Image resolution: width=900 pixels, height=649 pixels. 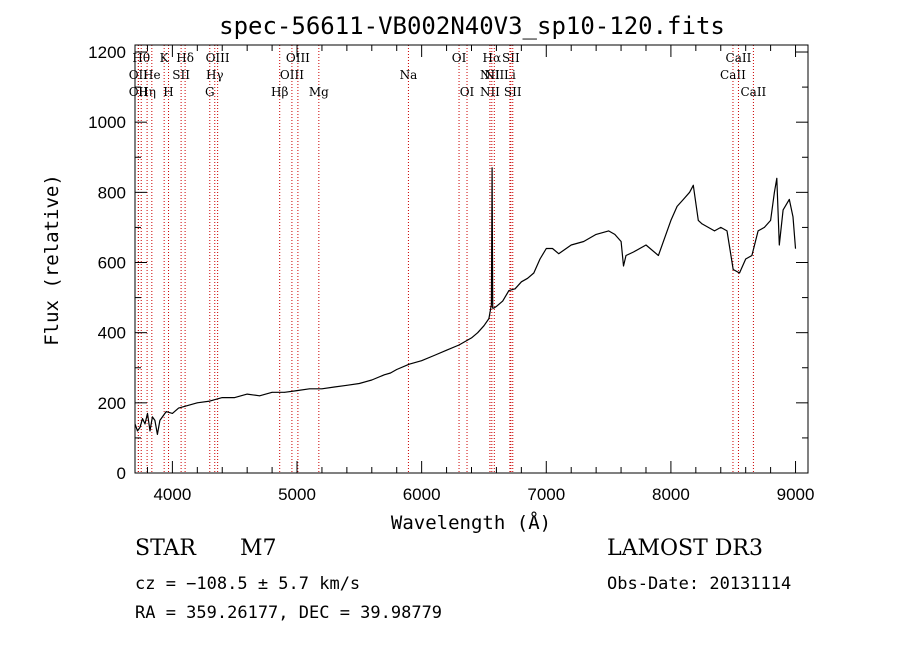 What do you see at coordinates (319, 92) in the screenshot?
I see `line-marker-label: Mg` at bounding box center [319, 92].